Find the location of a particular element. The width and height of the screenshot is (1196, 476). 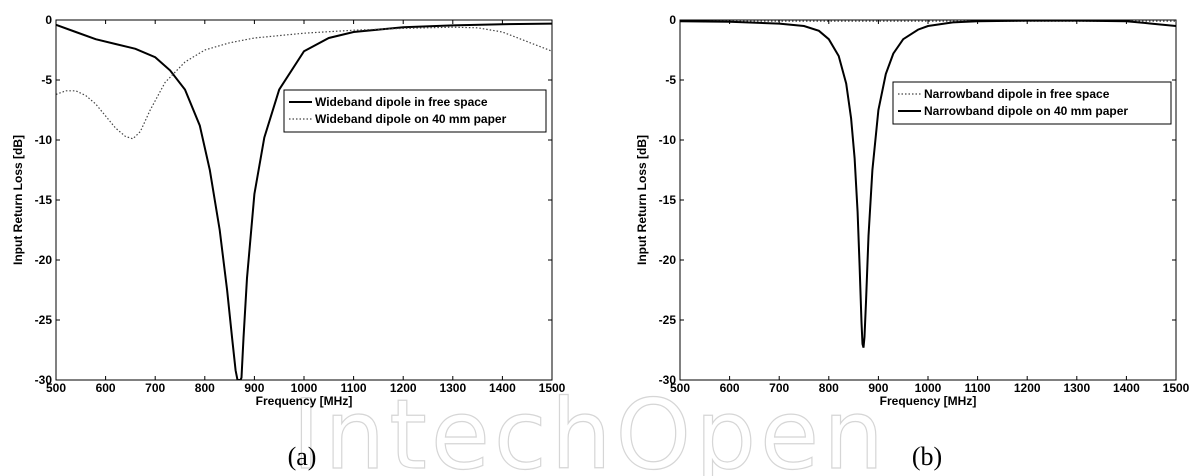

chart-b-ytick-label: -15 is located at coordinates (668, 200).